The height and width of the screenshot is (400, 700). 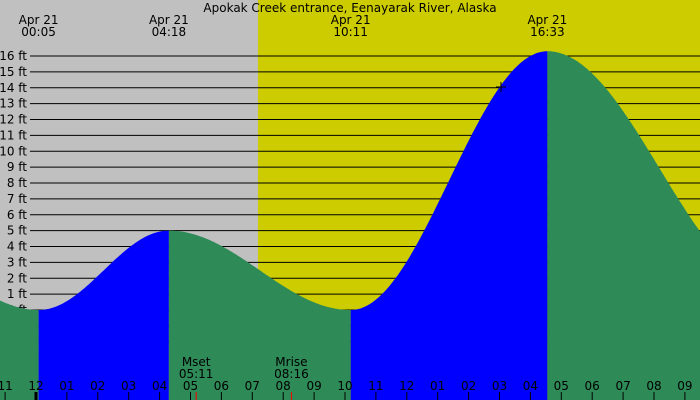 I want to click on y-tick-label: 15 ft, so click(x=13, y=72).